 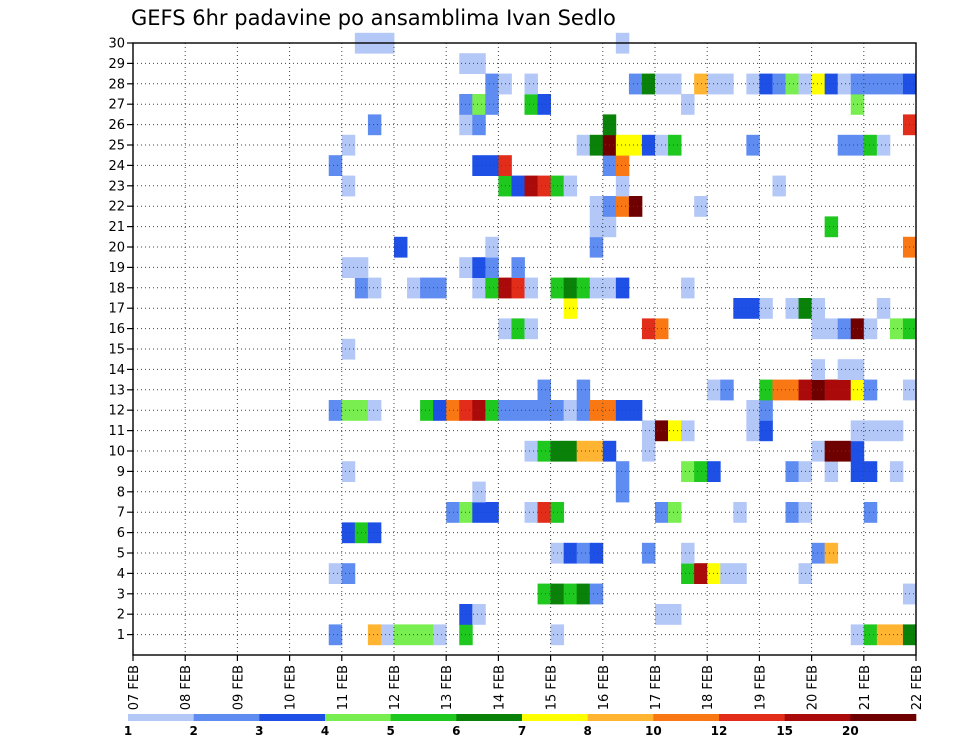 I want to click on colorbar-label: 1, so click(x=128, y=731).